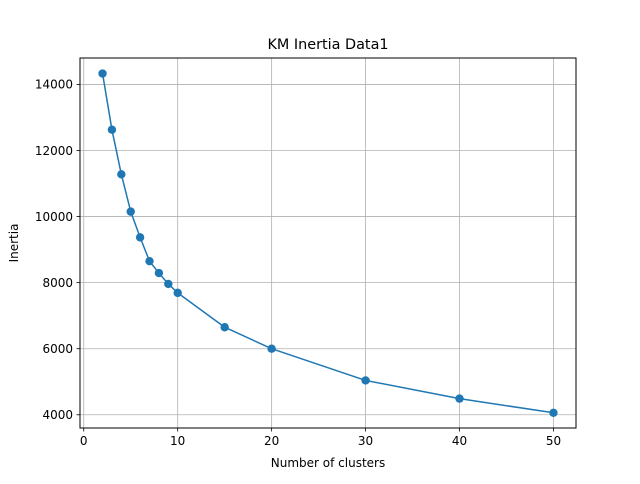 The height and width of the screenshot is (484, 640). What do you see at coordinates (54, 217) in the screenshot?
I see `y-tick-label: 10000` at bounding box center [54, 217].